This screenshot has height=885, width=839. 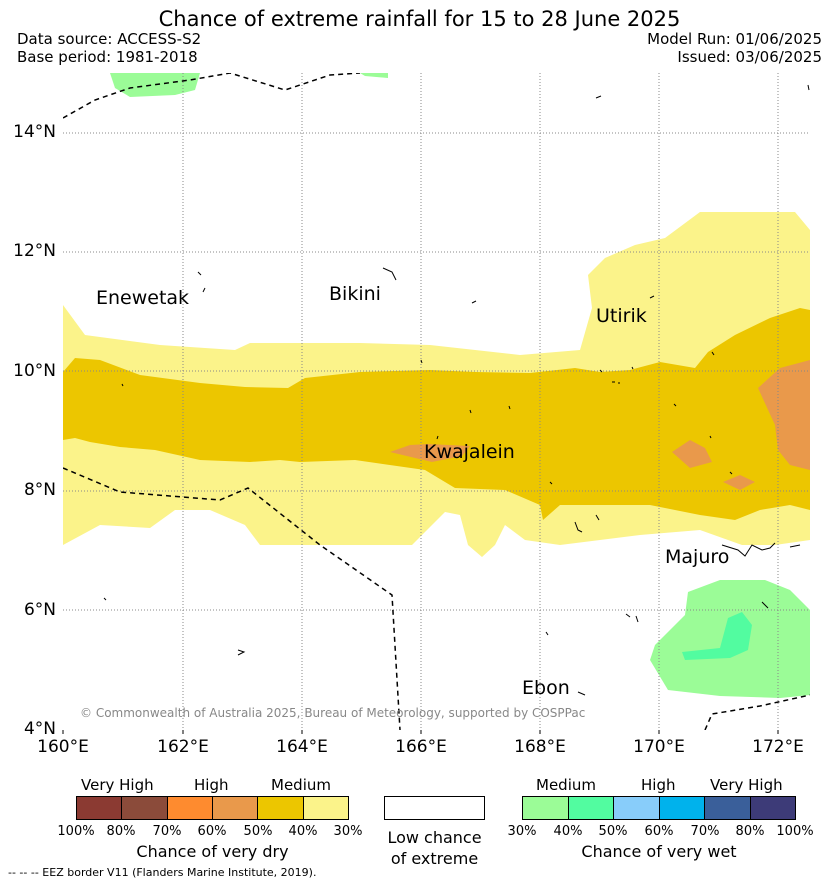 I want to click on legend-dry-high: High, so click(x=211, y=785).